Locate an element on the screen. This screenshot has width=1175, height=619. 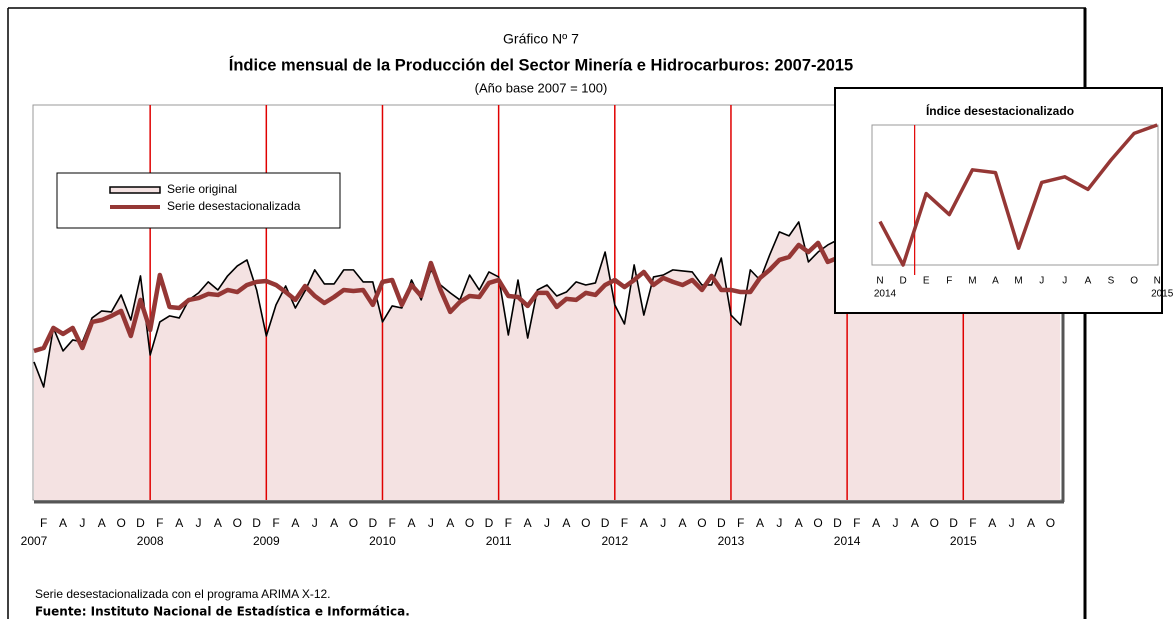
x-year-label: 2011 is located at coordinates (499, 541).